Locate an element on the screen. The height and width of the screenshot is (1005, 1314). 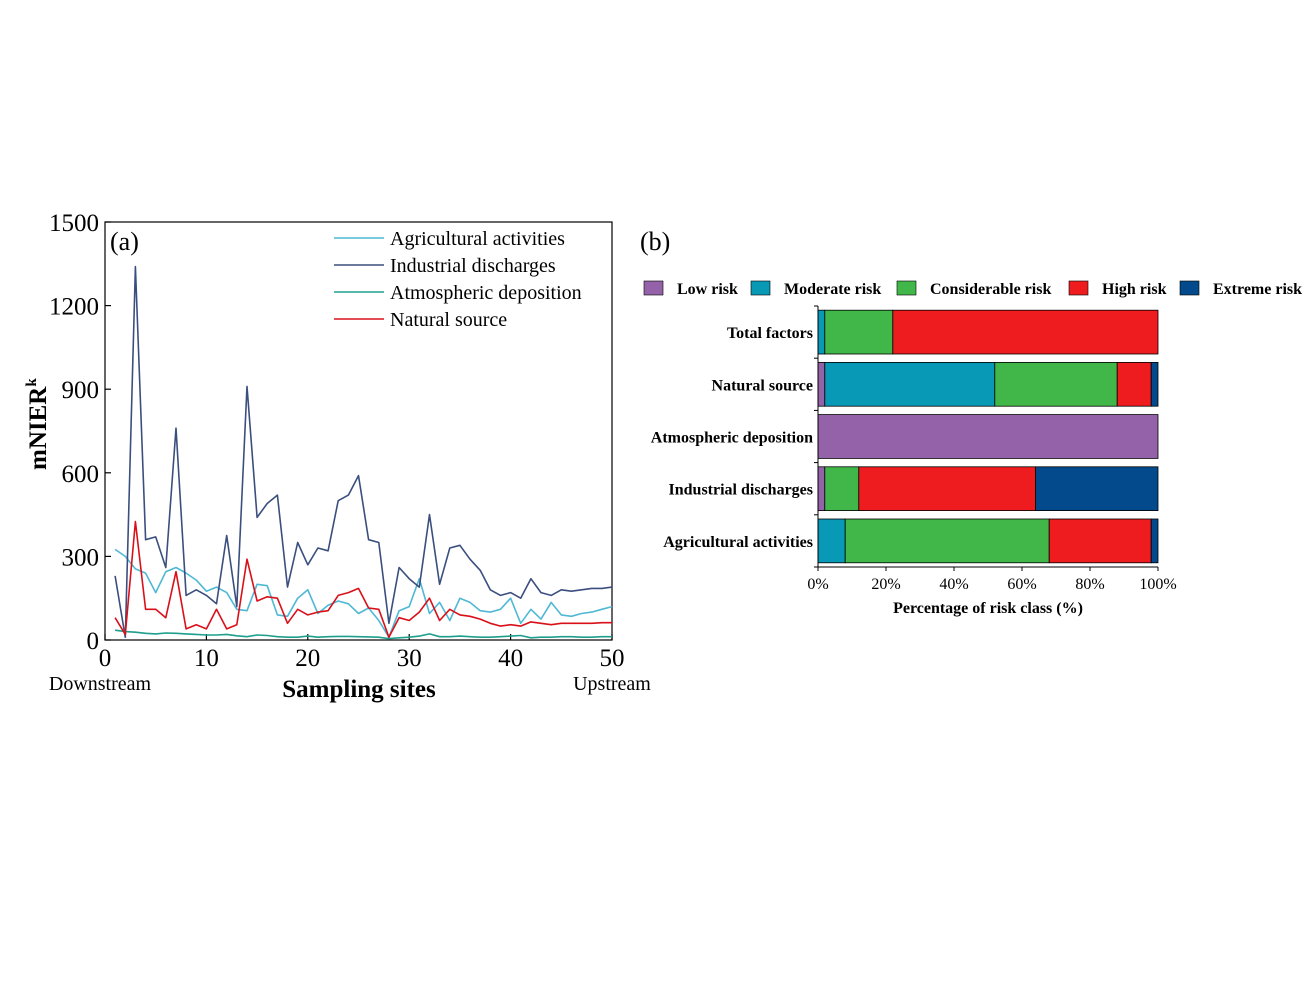
x-tick-label: 20 is located at coordinates (307, 658).